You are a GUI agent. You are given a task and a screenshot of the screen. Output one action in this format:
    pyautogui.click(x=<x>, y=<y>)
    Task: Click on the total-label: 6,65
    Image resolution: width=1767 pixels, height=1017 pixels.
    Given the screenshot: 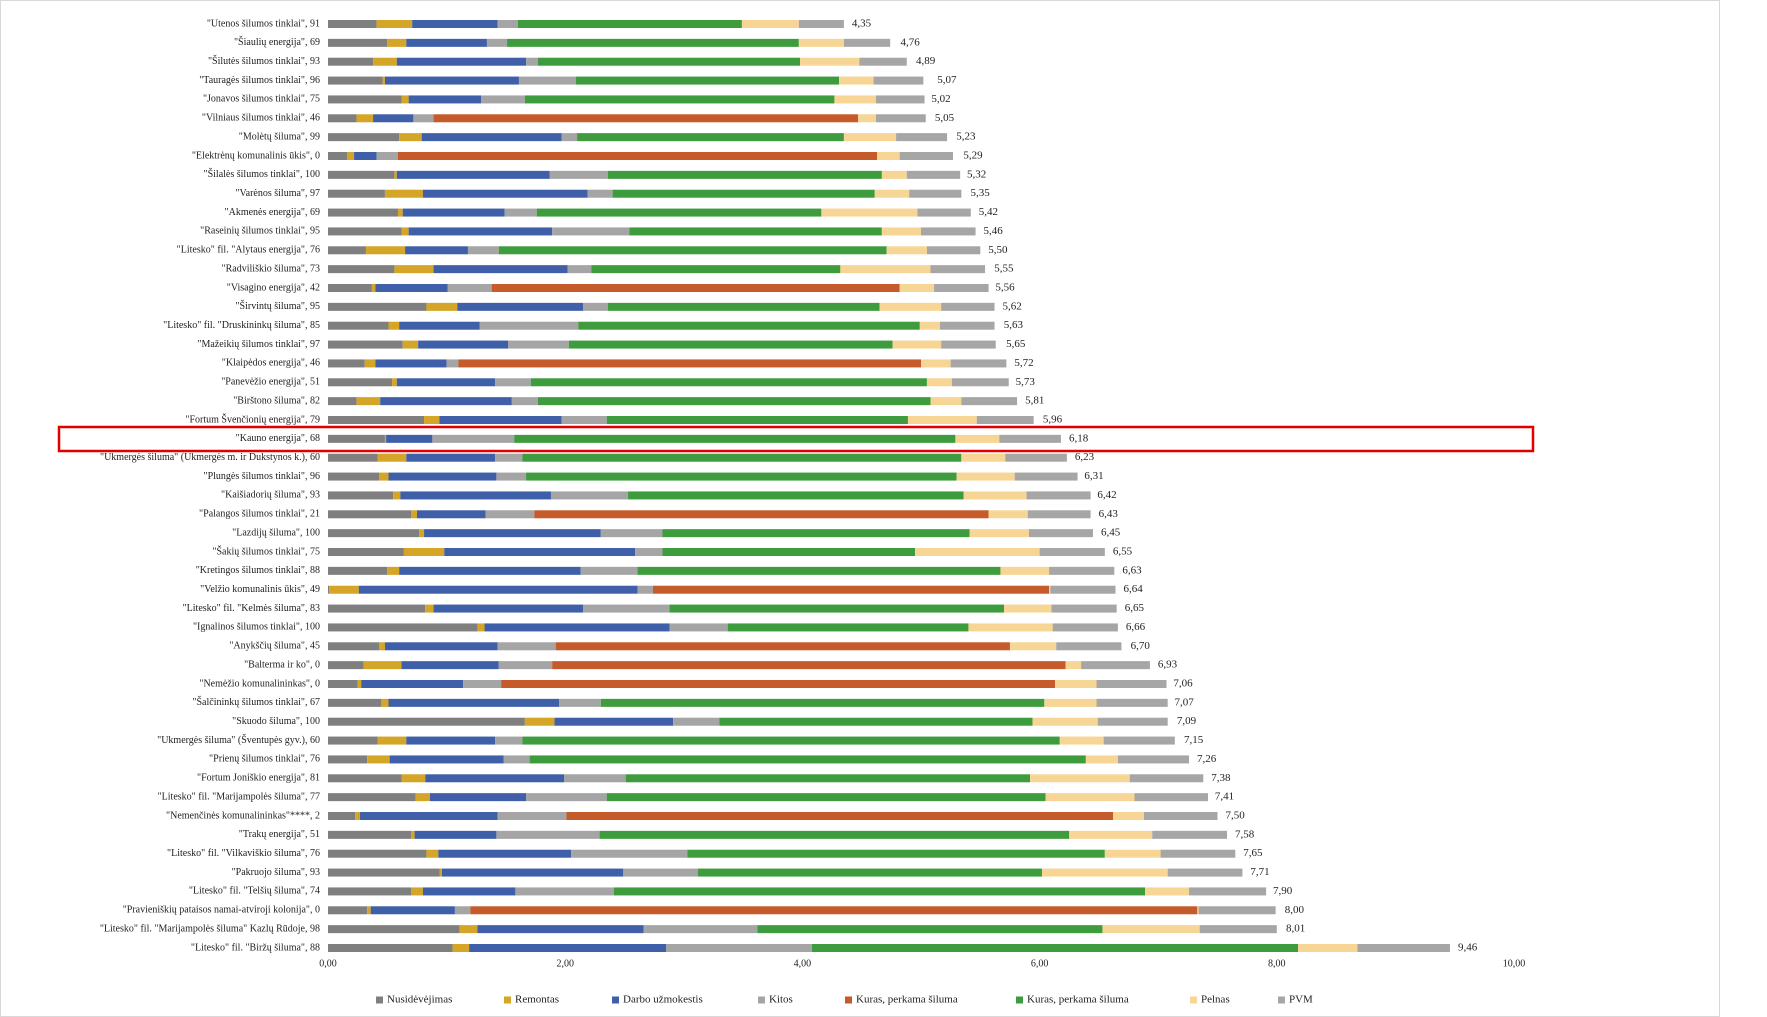 What is the action you would take?
    pyautogui.click(x=1135, y=608)
    